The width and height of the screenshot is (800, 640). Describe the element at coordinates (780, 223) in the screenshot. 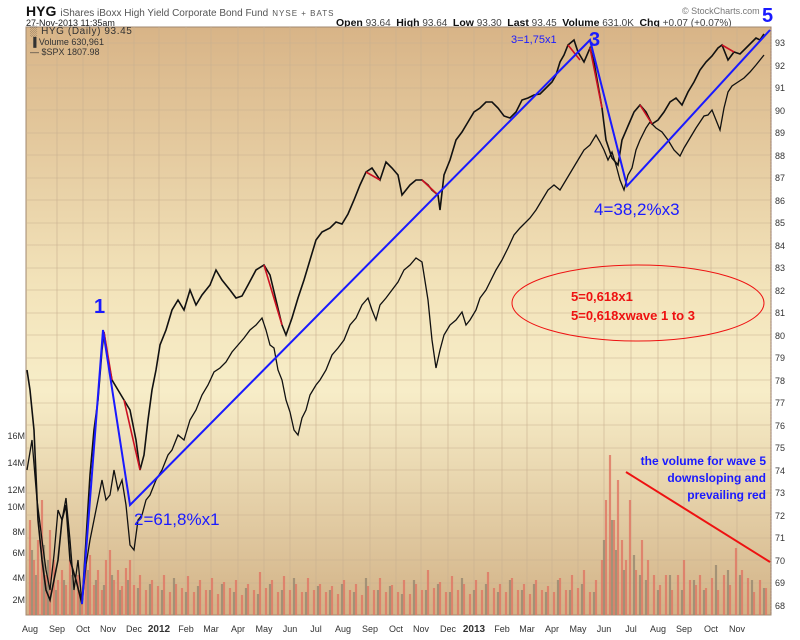

I see `svg-text: 85` at that location.